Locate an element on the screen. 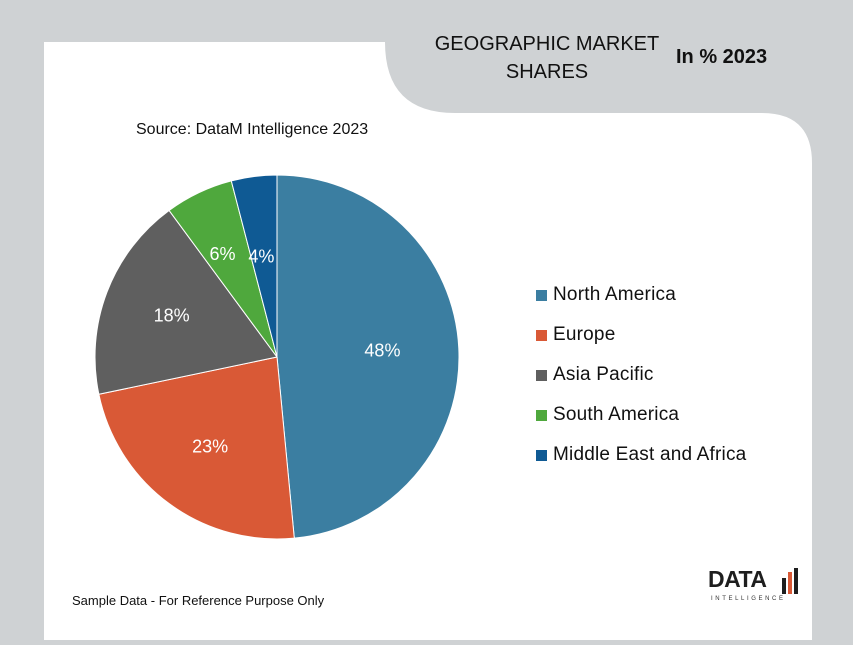 Image resolution: width=853 pixels, height=645 pixels. datam-logo: DATA INTELLIGENCE is located at coordinates (754, 588).